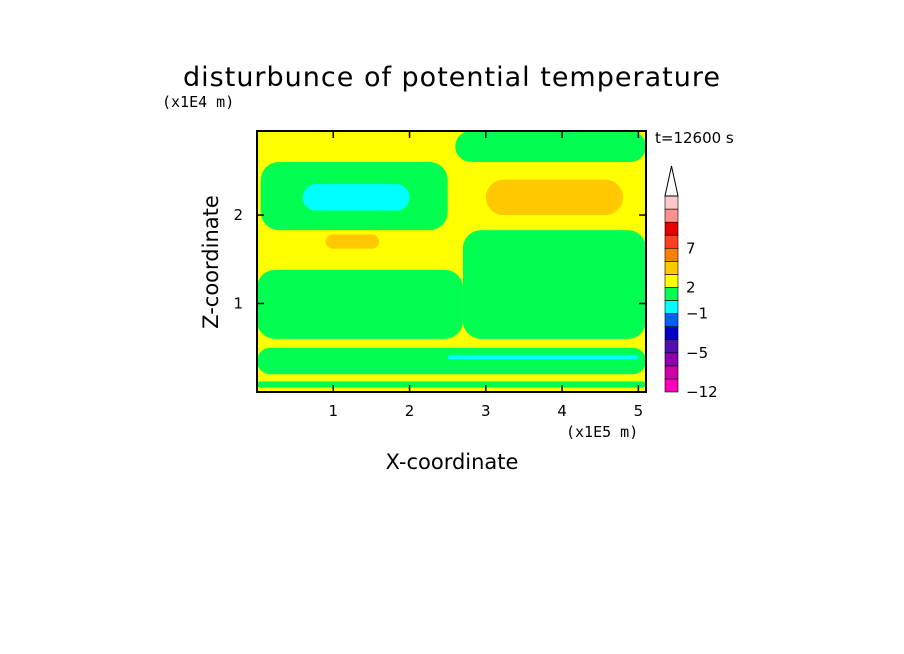  What do you see at coordinates (691, 248) in the screenshot?
I see `colorbar-tick-label: 7` at bounding box center [691, 248].